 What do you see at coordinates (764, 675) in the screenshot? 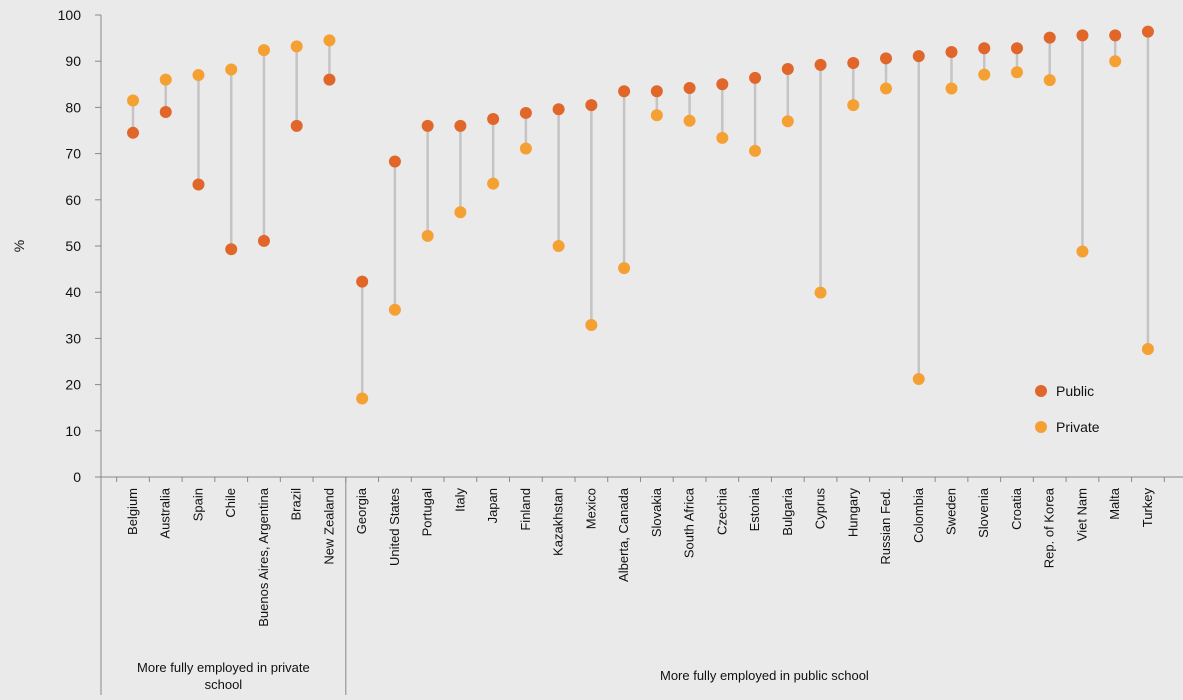
I see `group-label-line: More fully employed in public school` at bounding box center [764, 675].